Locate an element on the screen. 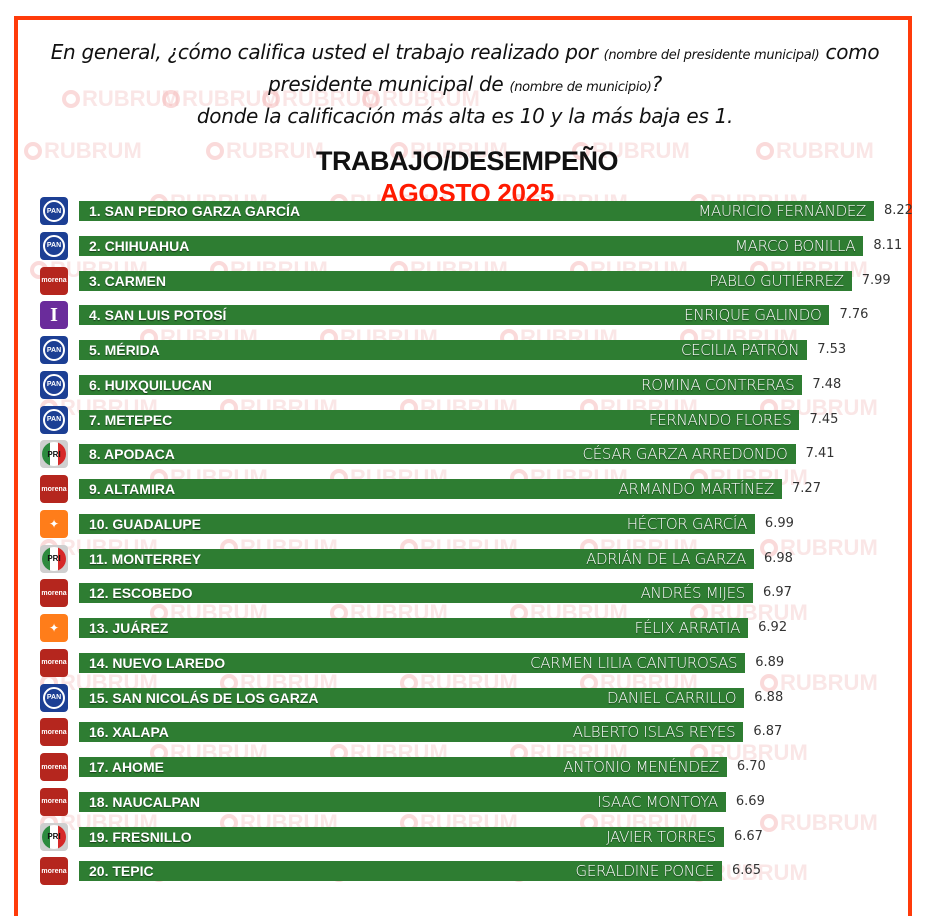 Image resolution: width=934 pixels, height=916 pixels. bar-row: morena 17. AHOME ANTONIO MENÉNDEZ 6.70 is located at coordinates (480, 767).